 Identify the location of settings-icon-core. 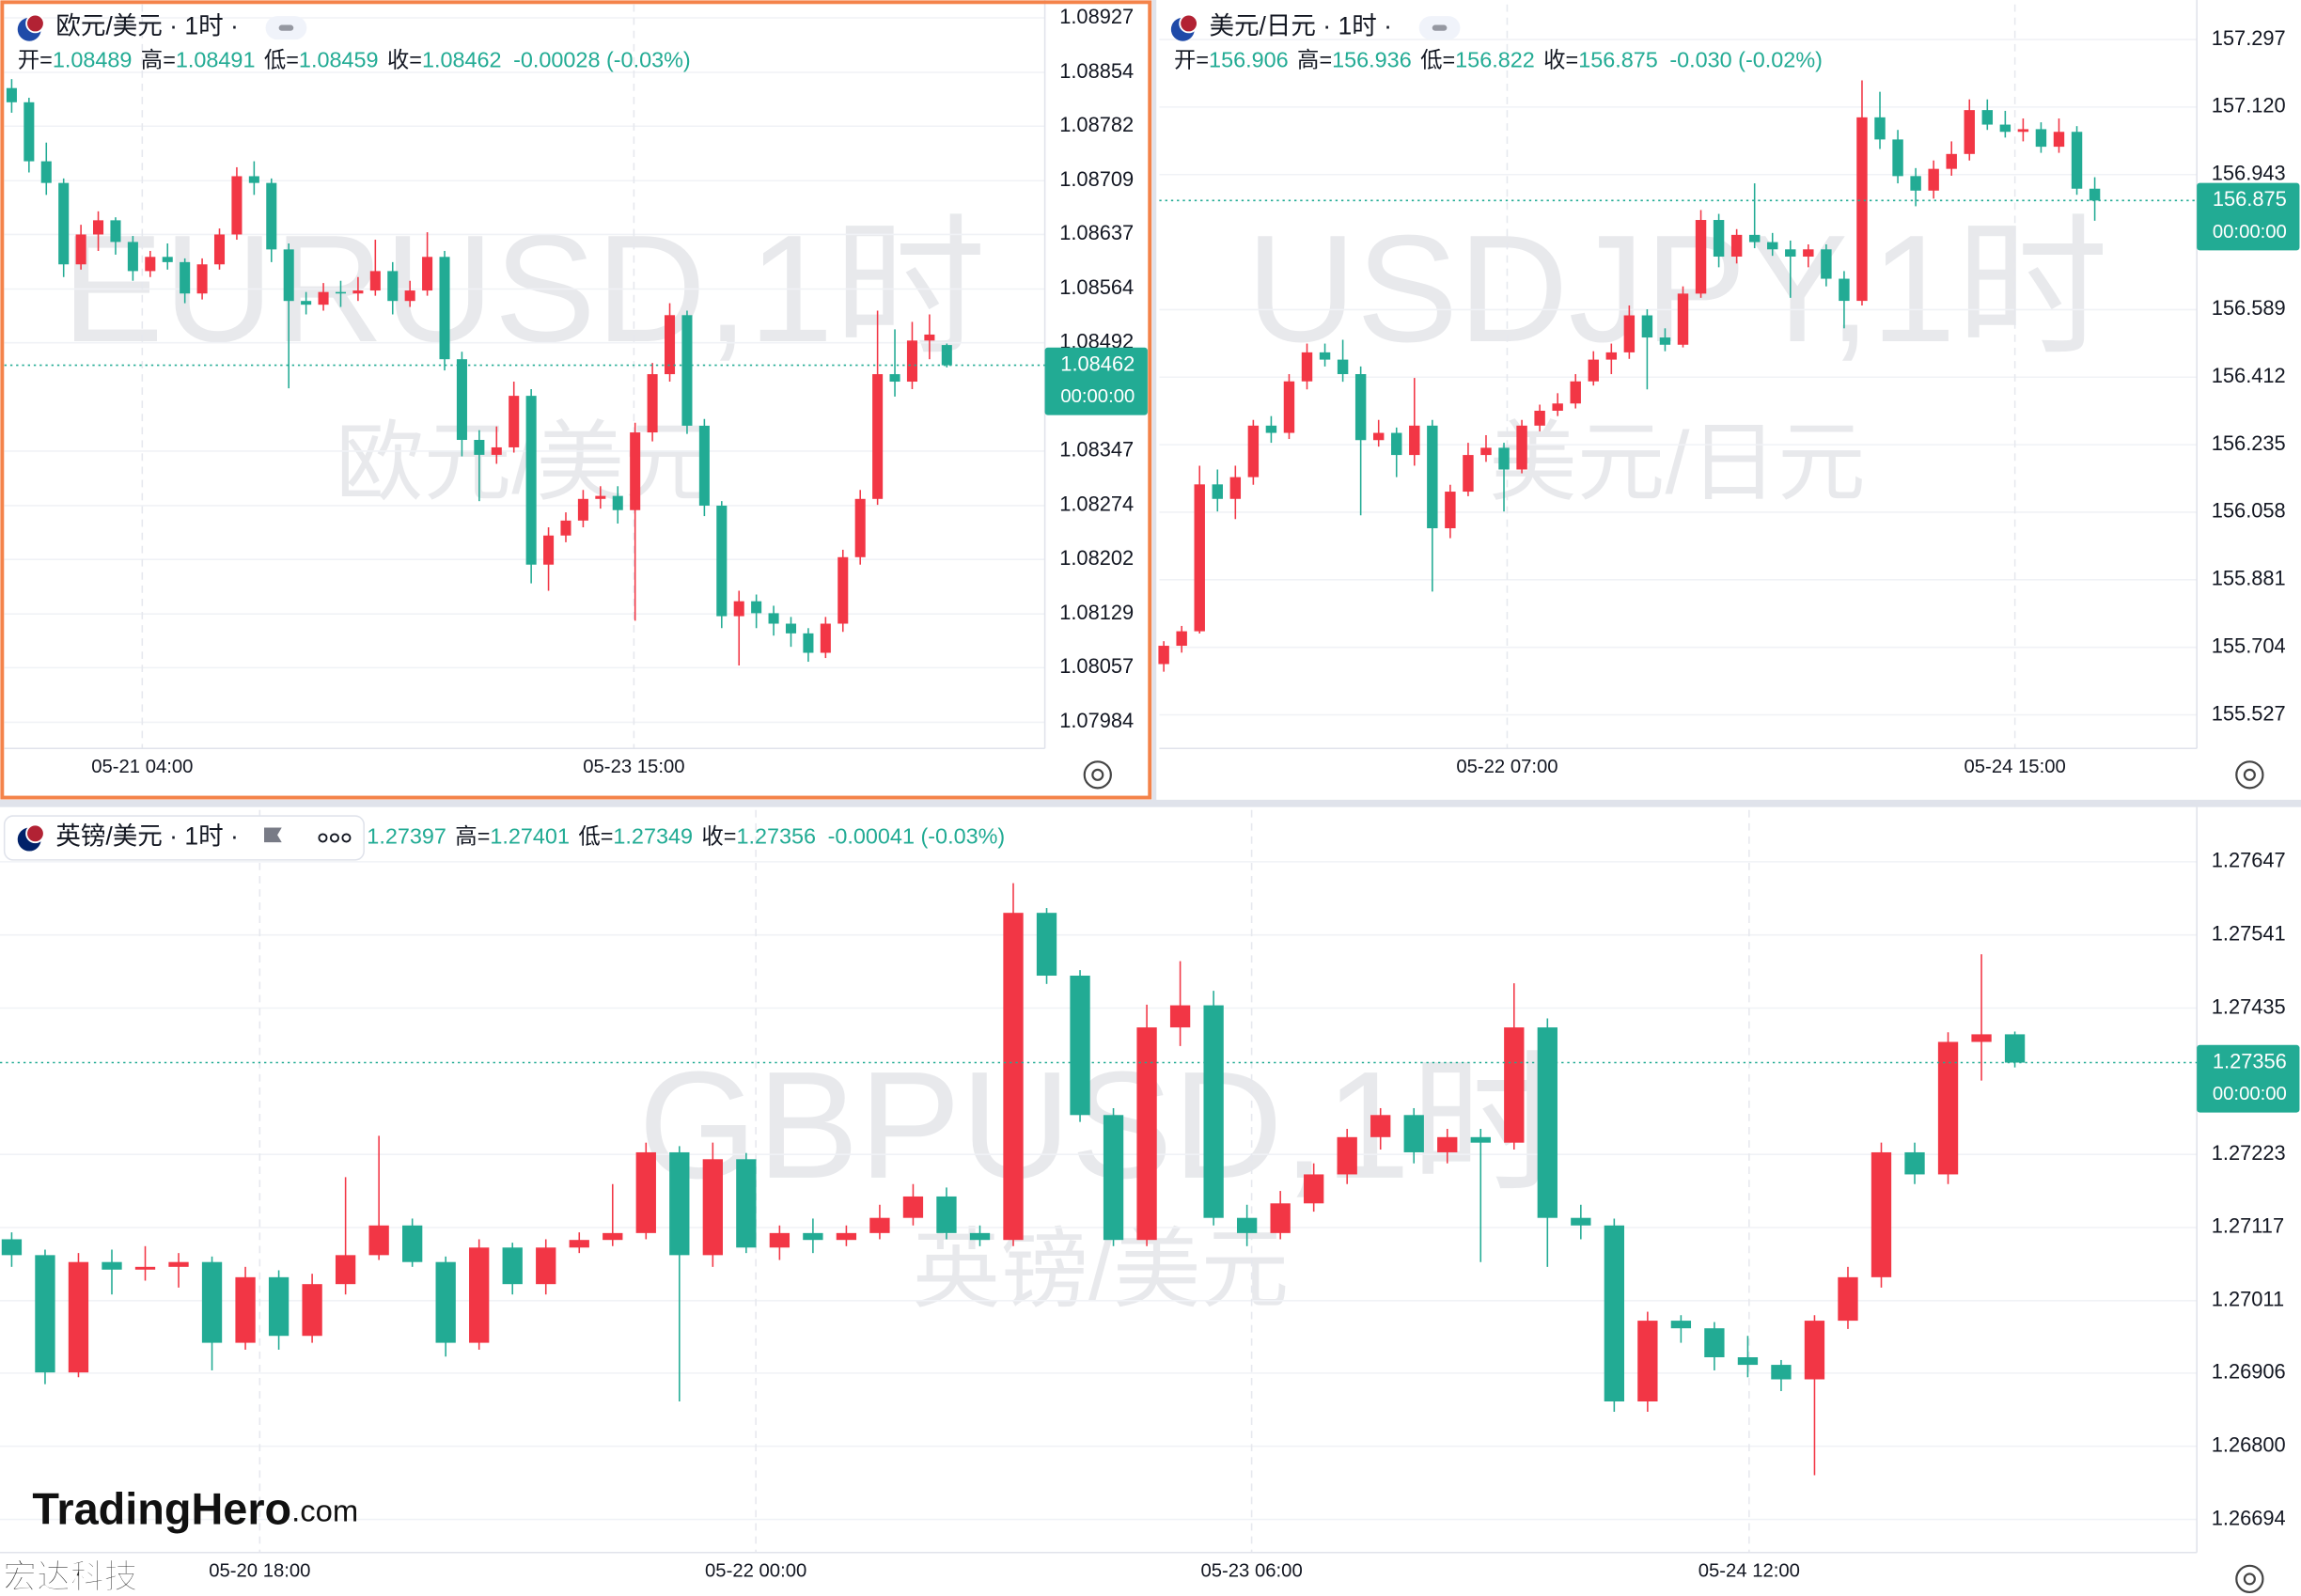
(2249, 774).